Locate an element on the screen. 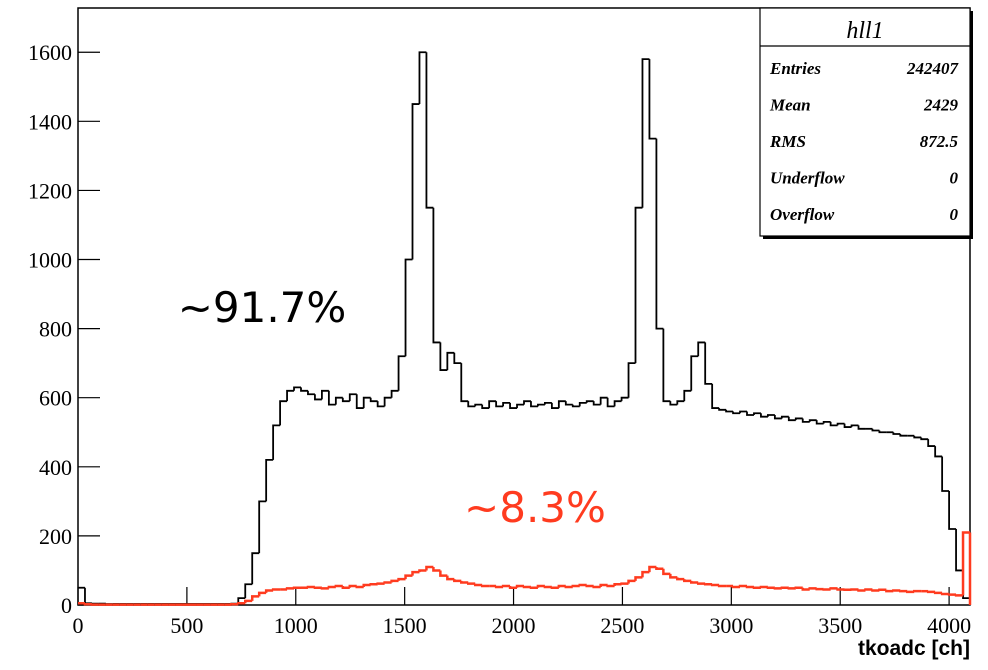  stats-value: 0 is located at coordinates (954, 178).